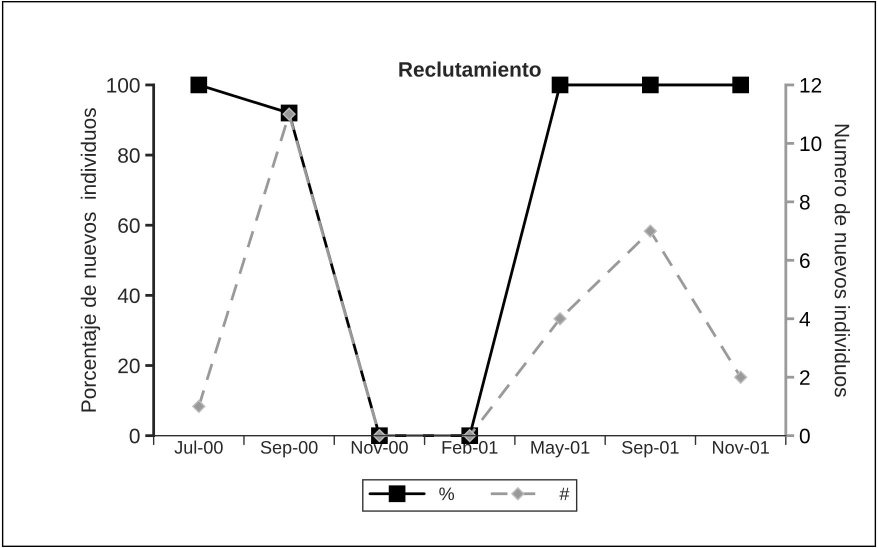 The height and width of the screenshot is (548, 878). Describe the element at coordinates (123, 85) in the screenshot. I see `y-tick-label: 100` at that location.